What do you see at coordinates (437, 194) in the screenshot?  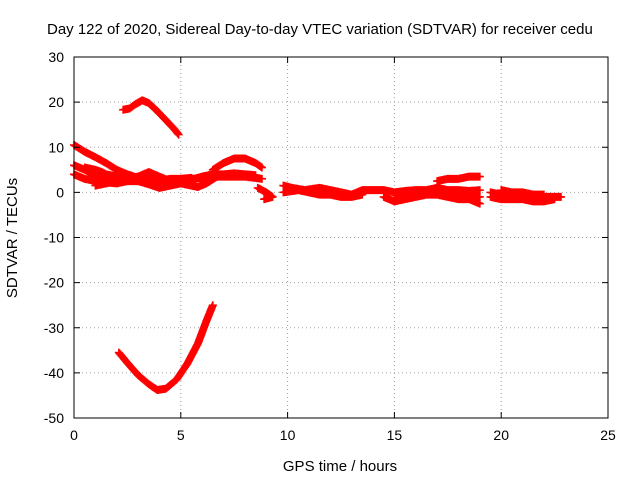 I see `series-arc-k` at bounding box center [437, 194].